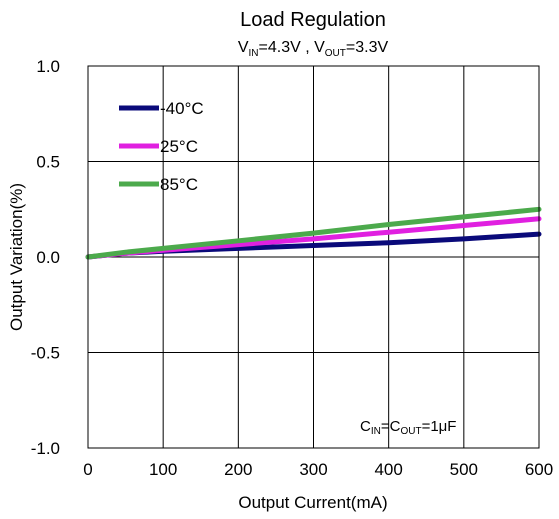 The width and height of the screenshot is (559, 519). Describe the element at coordinates (439, 426) in the screenshot. I see `note-eq2: =1μF` at that location.